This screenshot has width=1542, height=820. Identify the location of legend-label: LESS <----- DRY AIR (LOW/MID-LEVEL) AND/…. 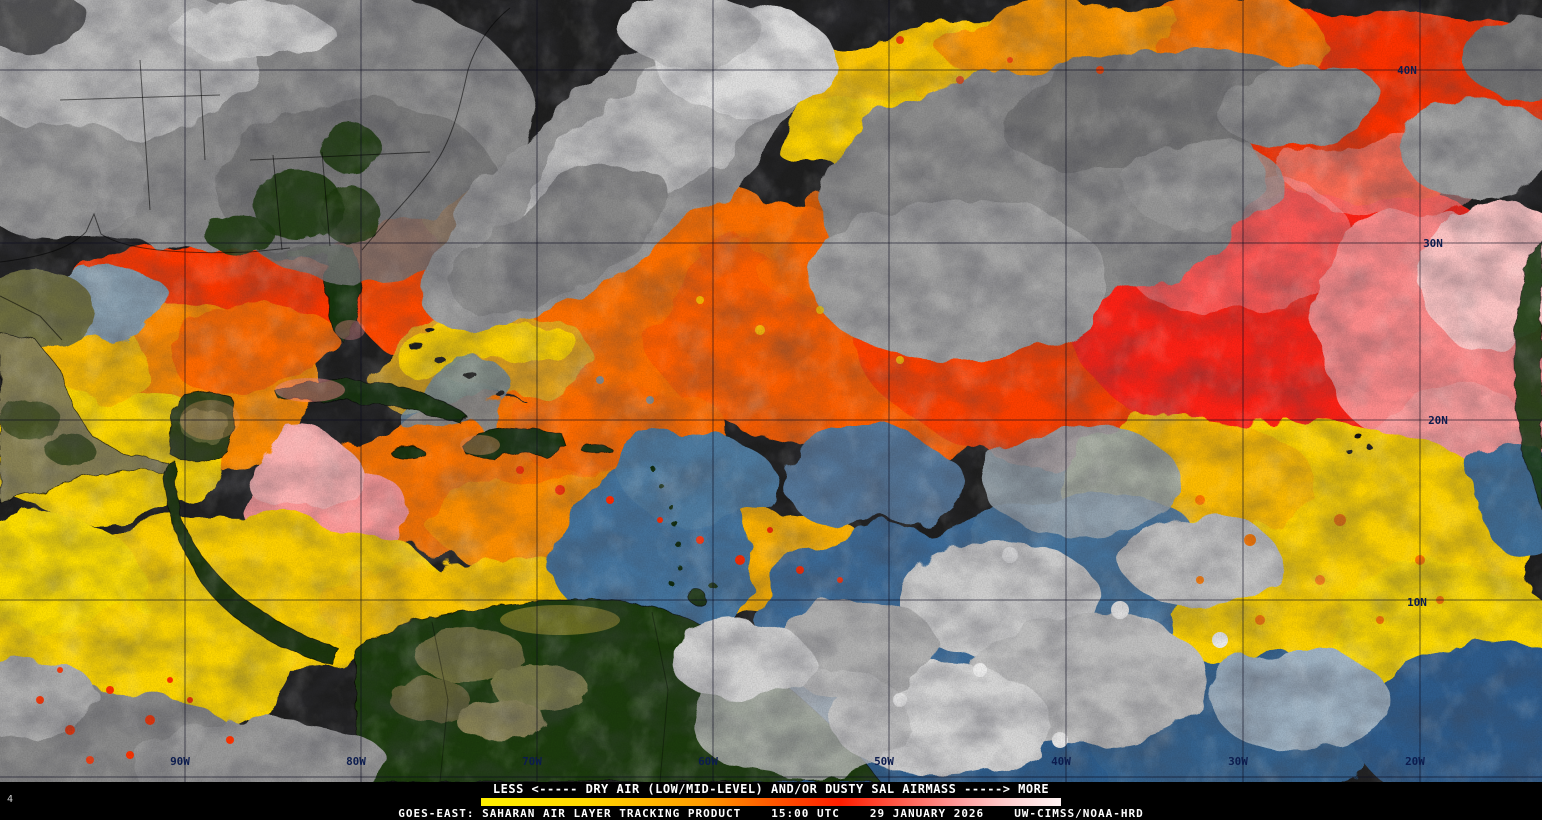
(771, 789).